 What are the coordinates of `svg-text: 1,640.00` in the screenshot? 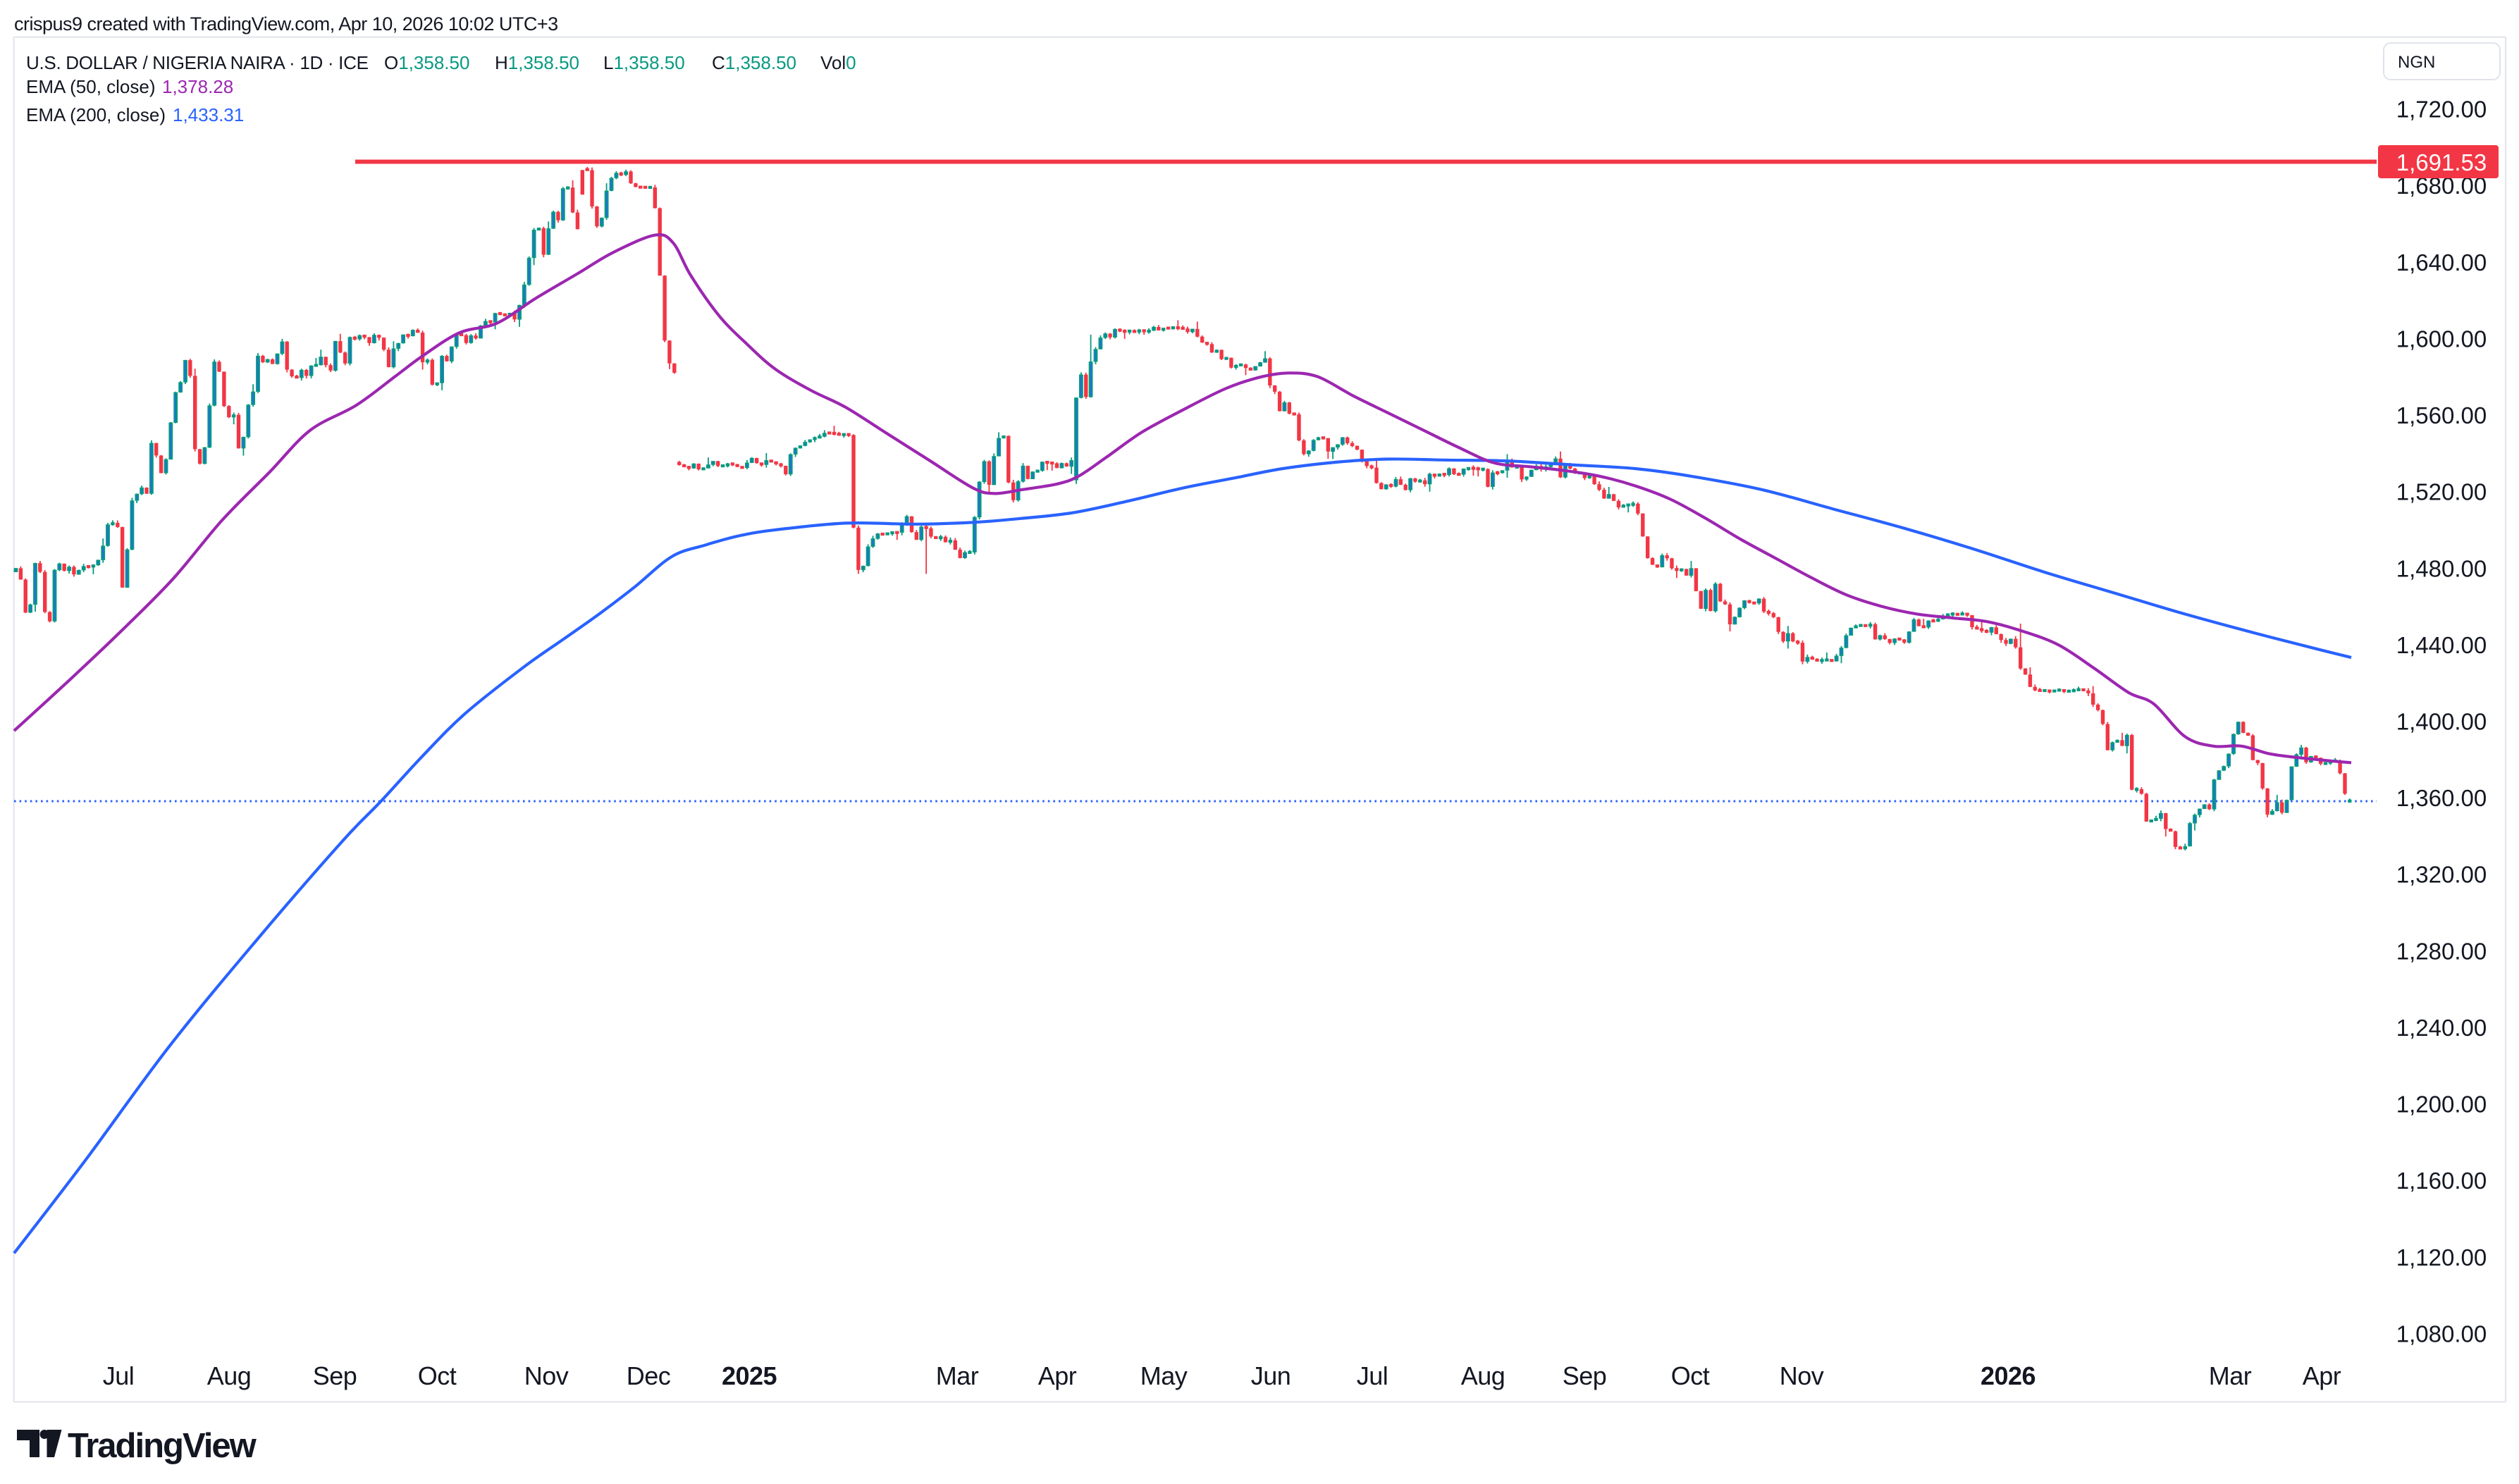 It's located at (2441, 262).